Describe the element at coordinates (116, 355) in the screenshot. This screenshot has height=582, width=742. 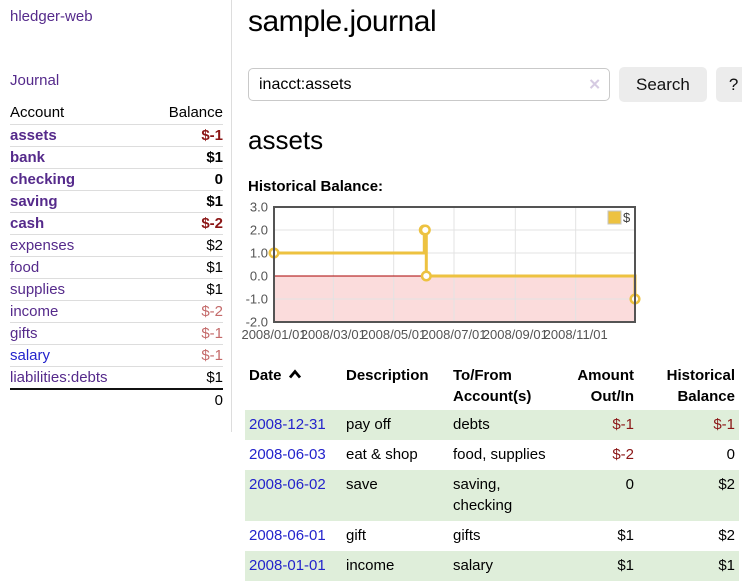
I see `account-row: salary $-1` at that location.